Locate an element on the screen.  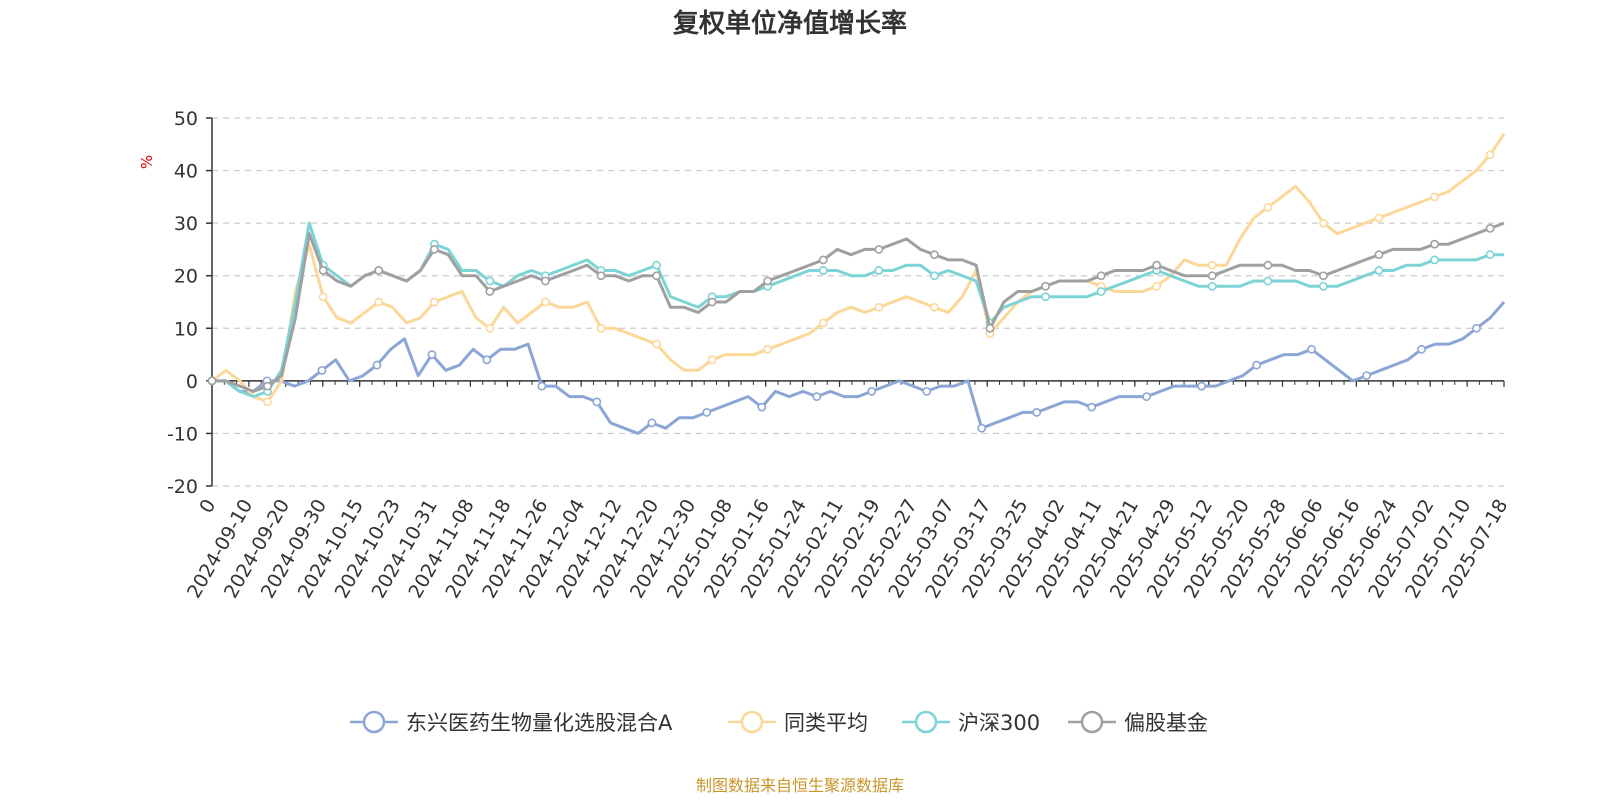
chart-title: 复权单位净值增长率 is located at coordinates (790, 23).